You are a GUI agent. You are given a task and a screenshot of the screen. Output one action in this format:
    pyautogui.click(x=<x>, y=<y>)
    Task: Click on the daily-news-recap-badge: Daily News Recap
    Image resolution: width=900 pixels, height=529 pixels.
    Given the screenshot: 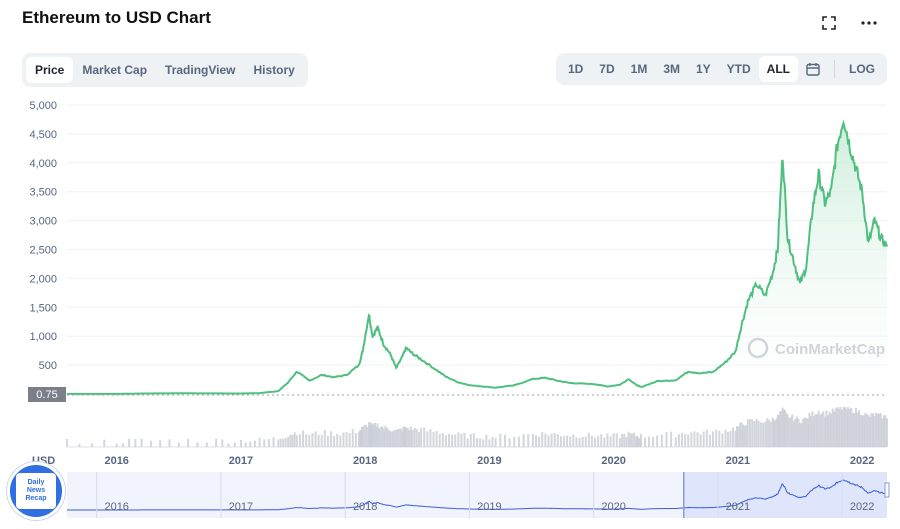 What is the action you would take?
    pyautogui.click(x=36, y=491)
    